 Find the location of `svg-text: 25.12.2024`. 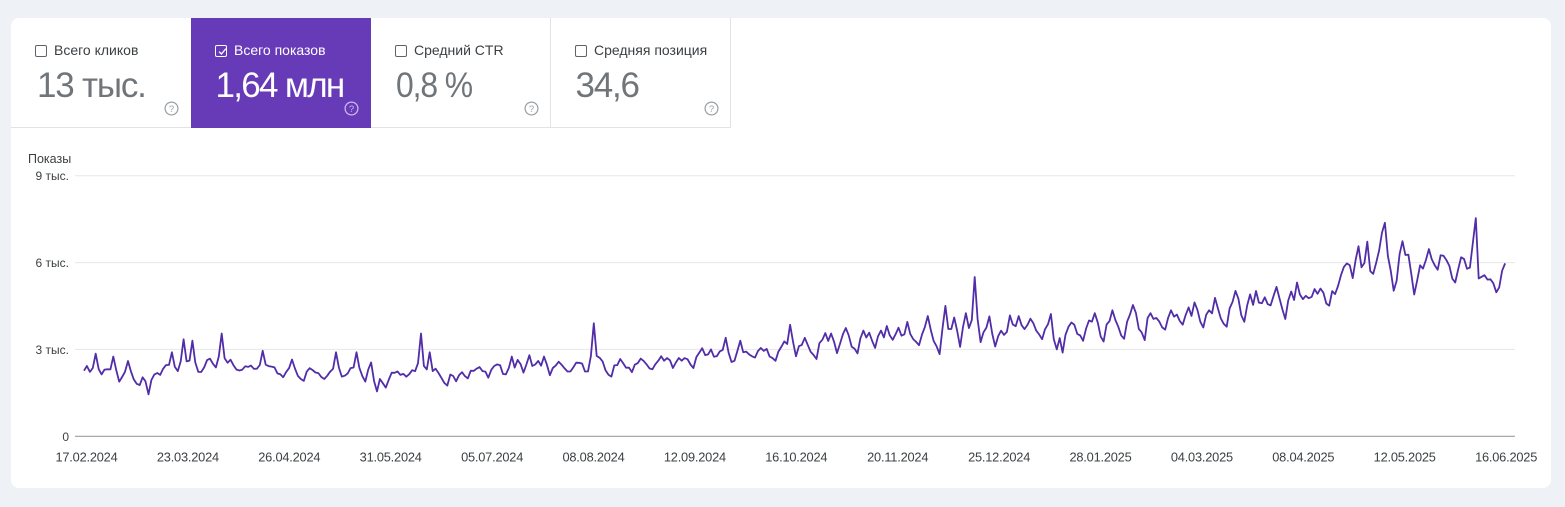

svg-text: 25.12.2024 is located at coordinates (999, 457).